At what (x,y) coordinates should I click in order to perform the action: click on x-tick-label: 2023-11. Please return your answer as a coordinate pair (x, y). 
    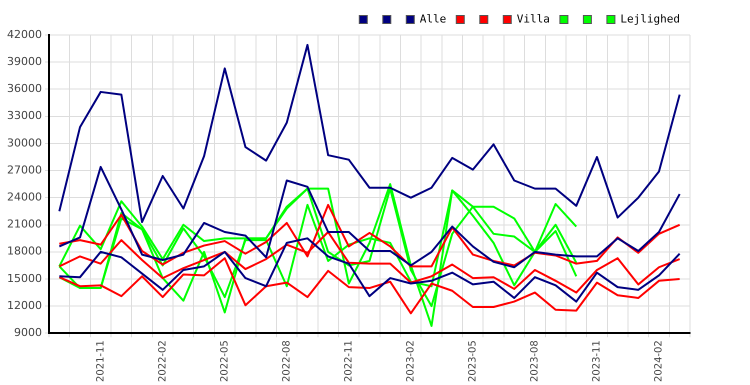
    Looking at the image, I should click on (597, 361).